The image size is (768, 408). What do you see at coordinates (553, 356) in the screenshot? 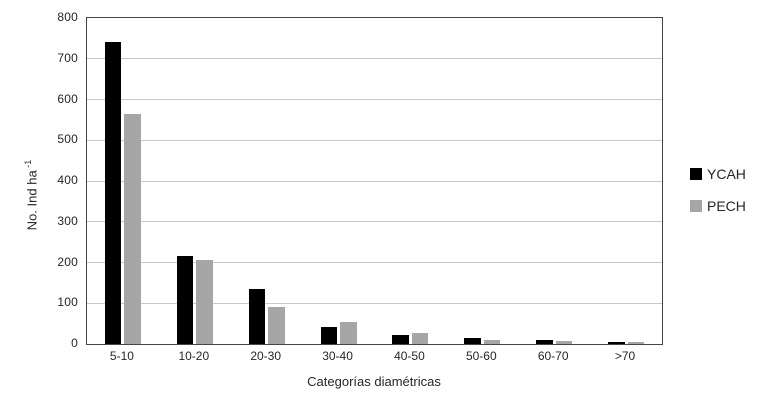
I see `x-tick-label-60-70: 60-70` at bounding box center [553, 356].